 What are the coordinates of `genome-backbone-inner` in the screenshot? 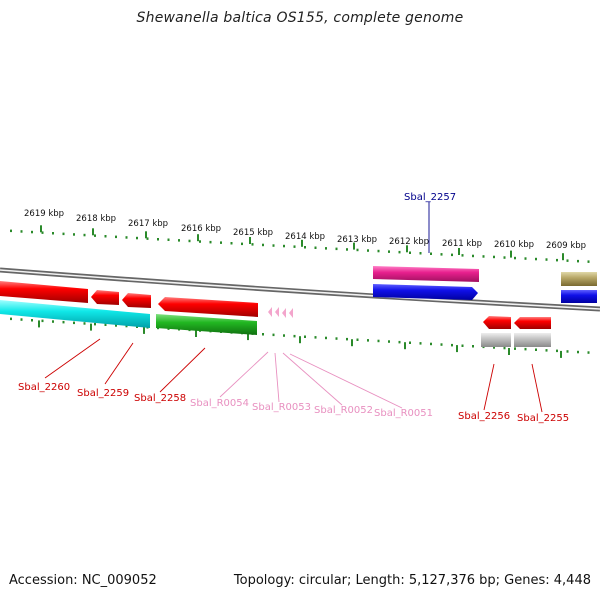 It's located at (300, 289).